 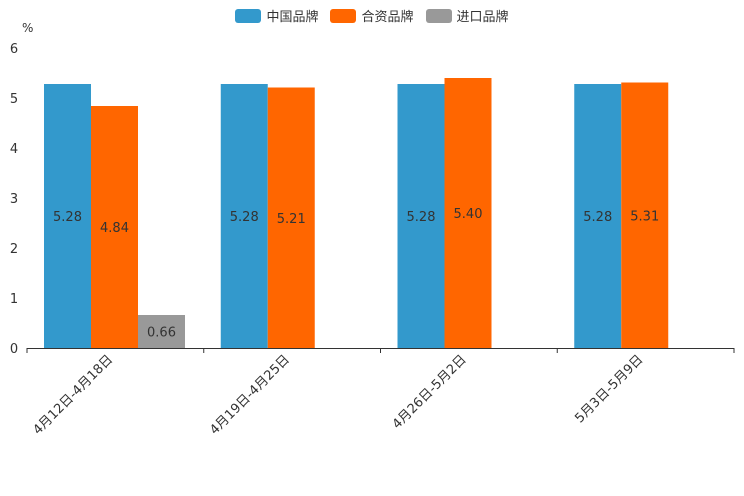 I want to click on x-tick-label: 4月12日-4月18日, so click(x=73, y=395).